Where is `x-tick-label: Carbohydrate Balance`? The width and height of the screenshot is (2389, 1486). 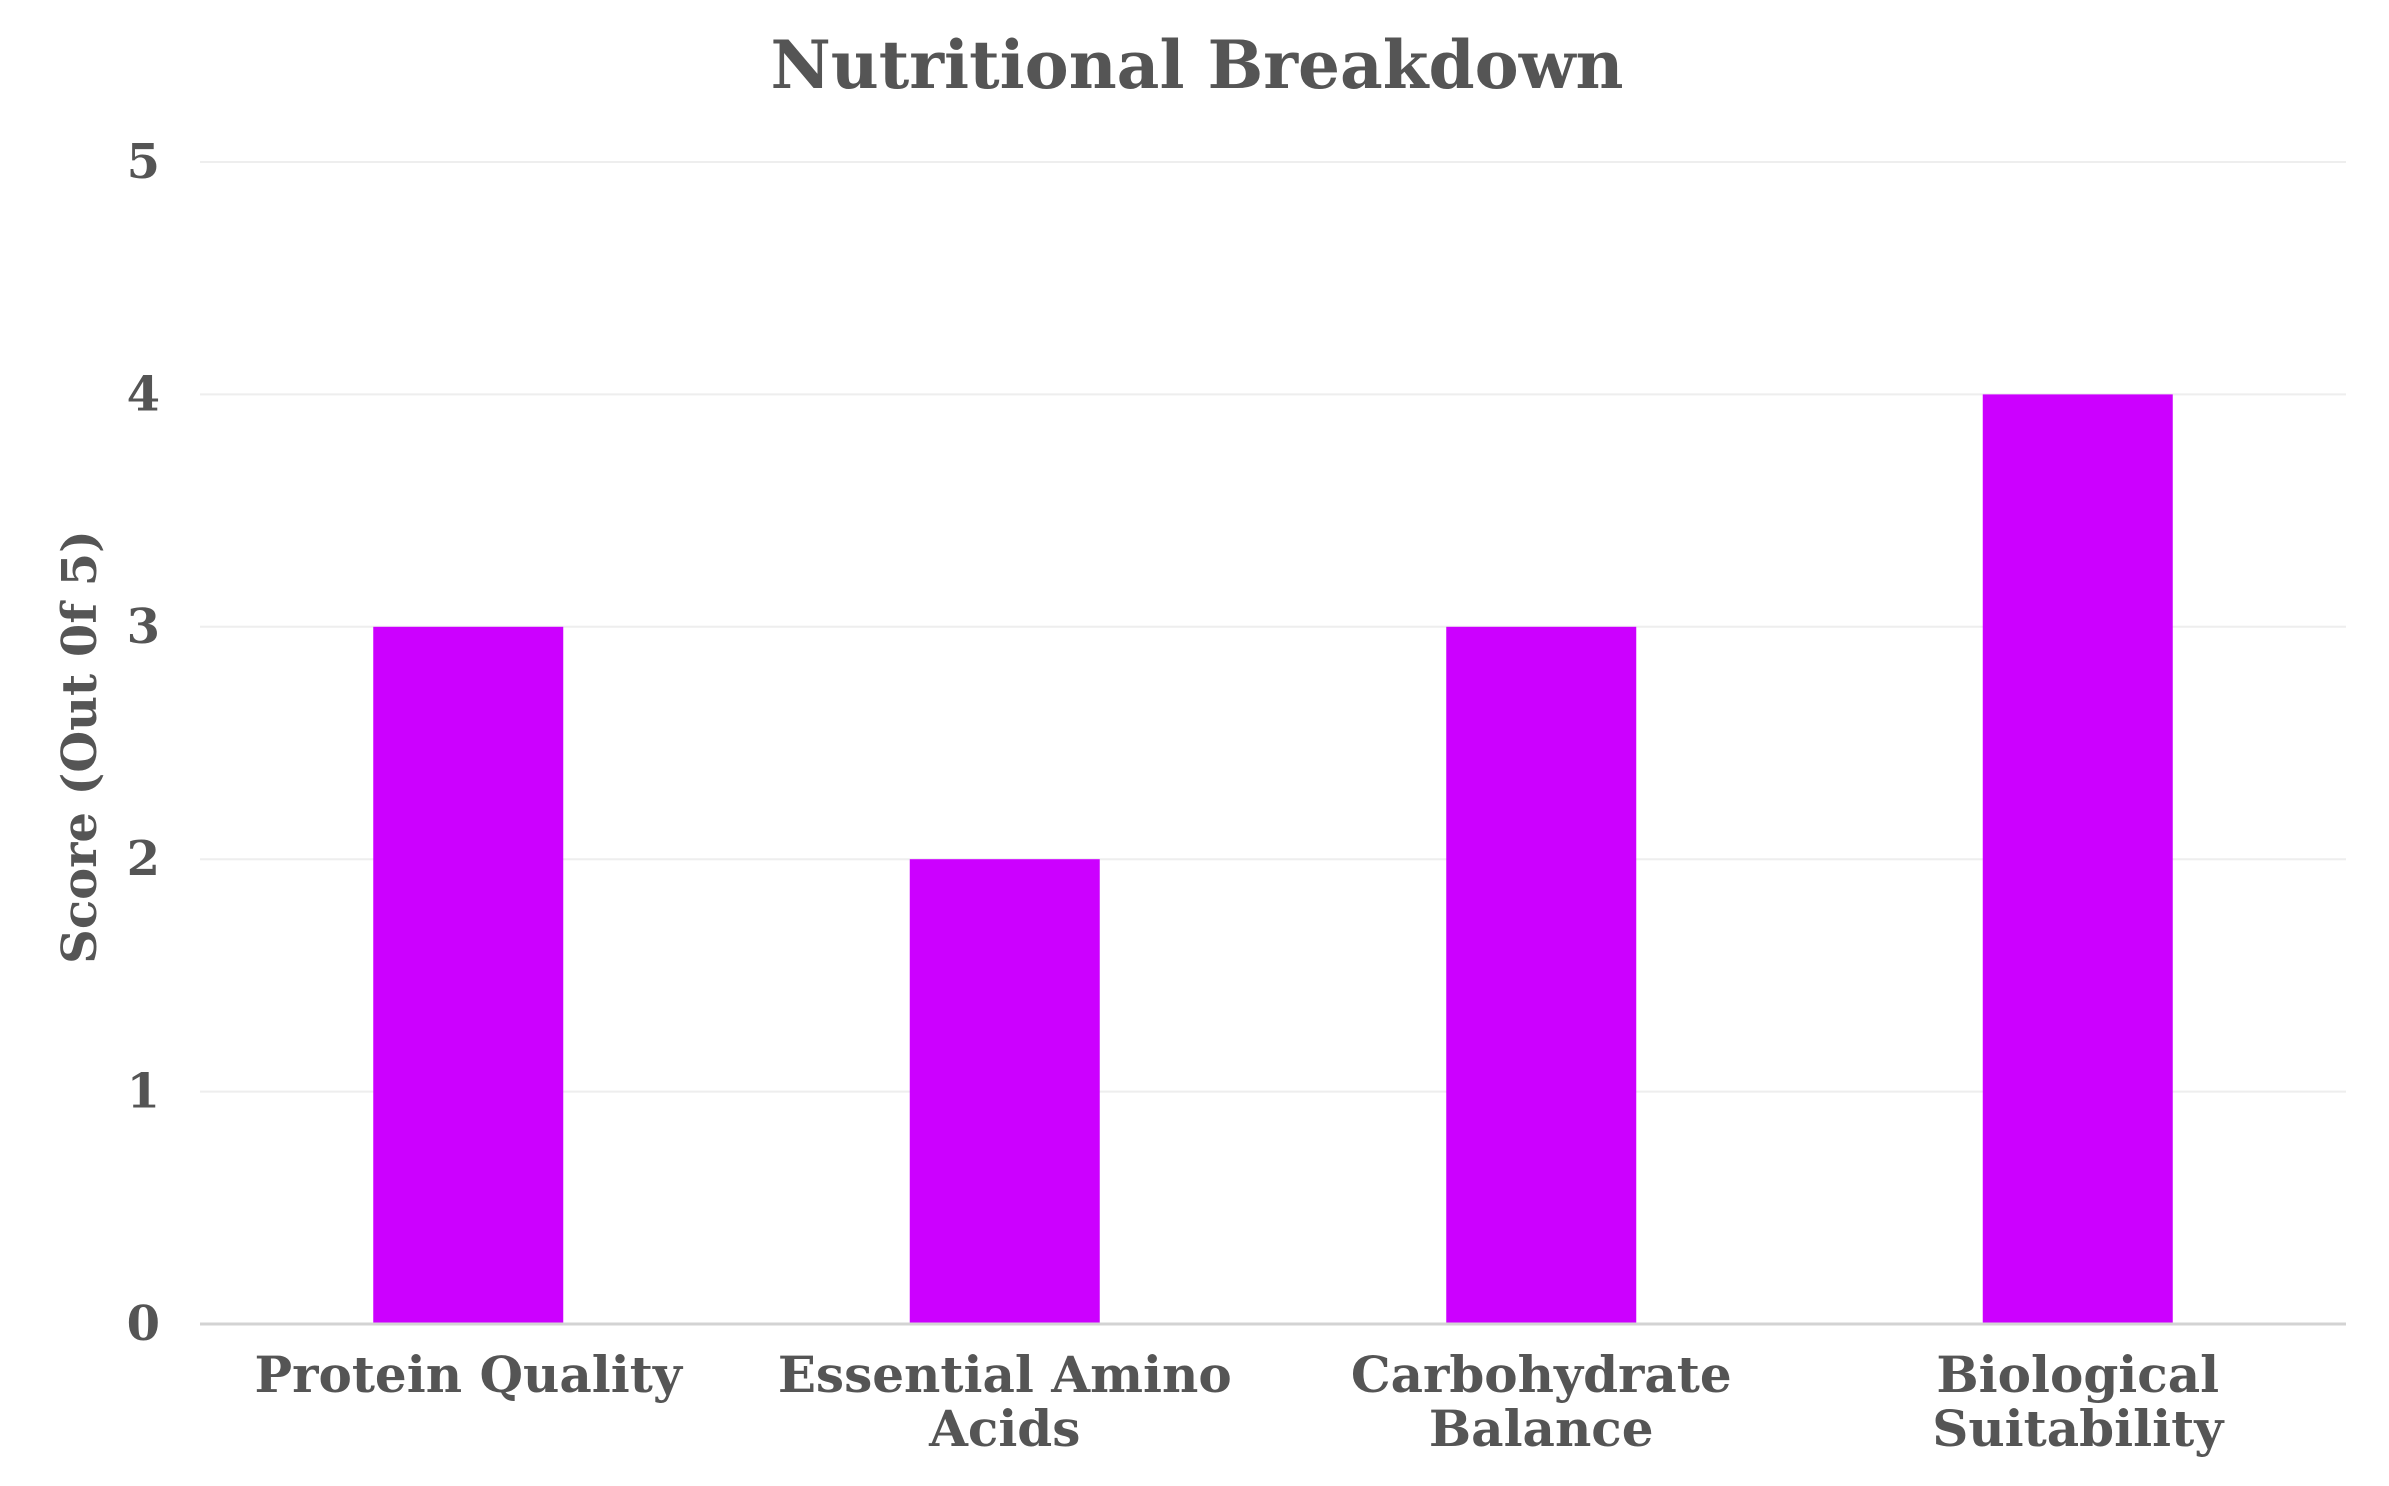 x-tick-label: Carbohydrate Balance is located at coordinates (1541, 1401).